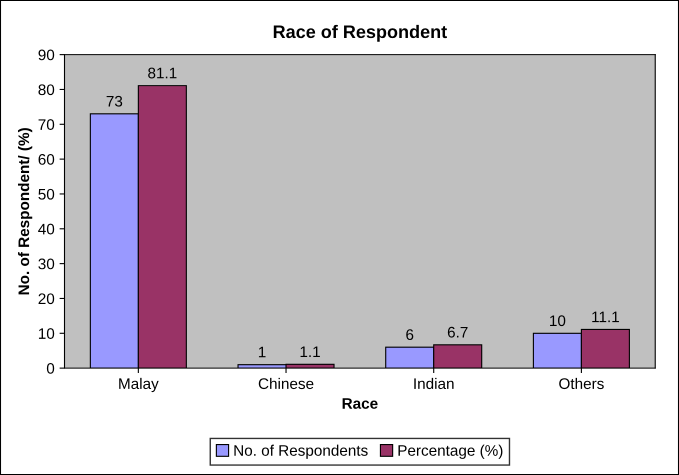  I want to click on data-label: 10, so click(558, 320).